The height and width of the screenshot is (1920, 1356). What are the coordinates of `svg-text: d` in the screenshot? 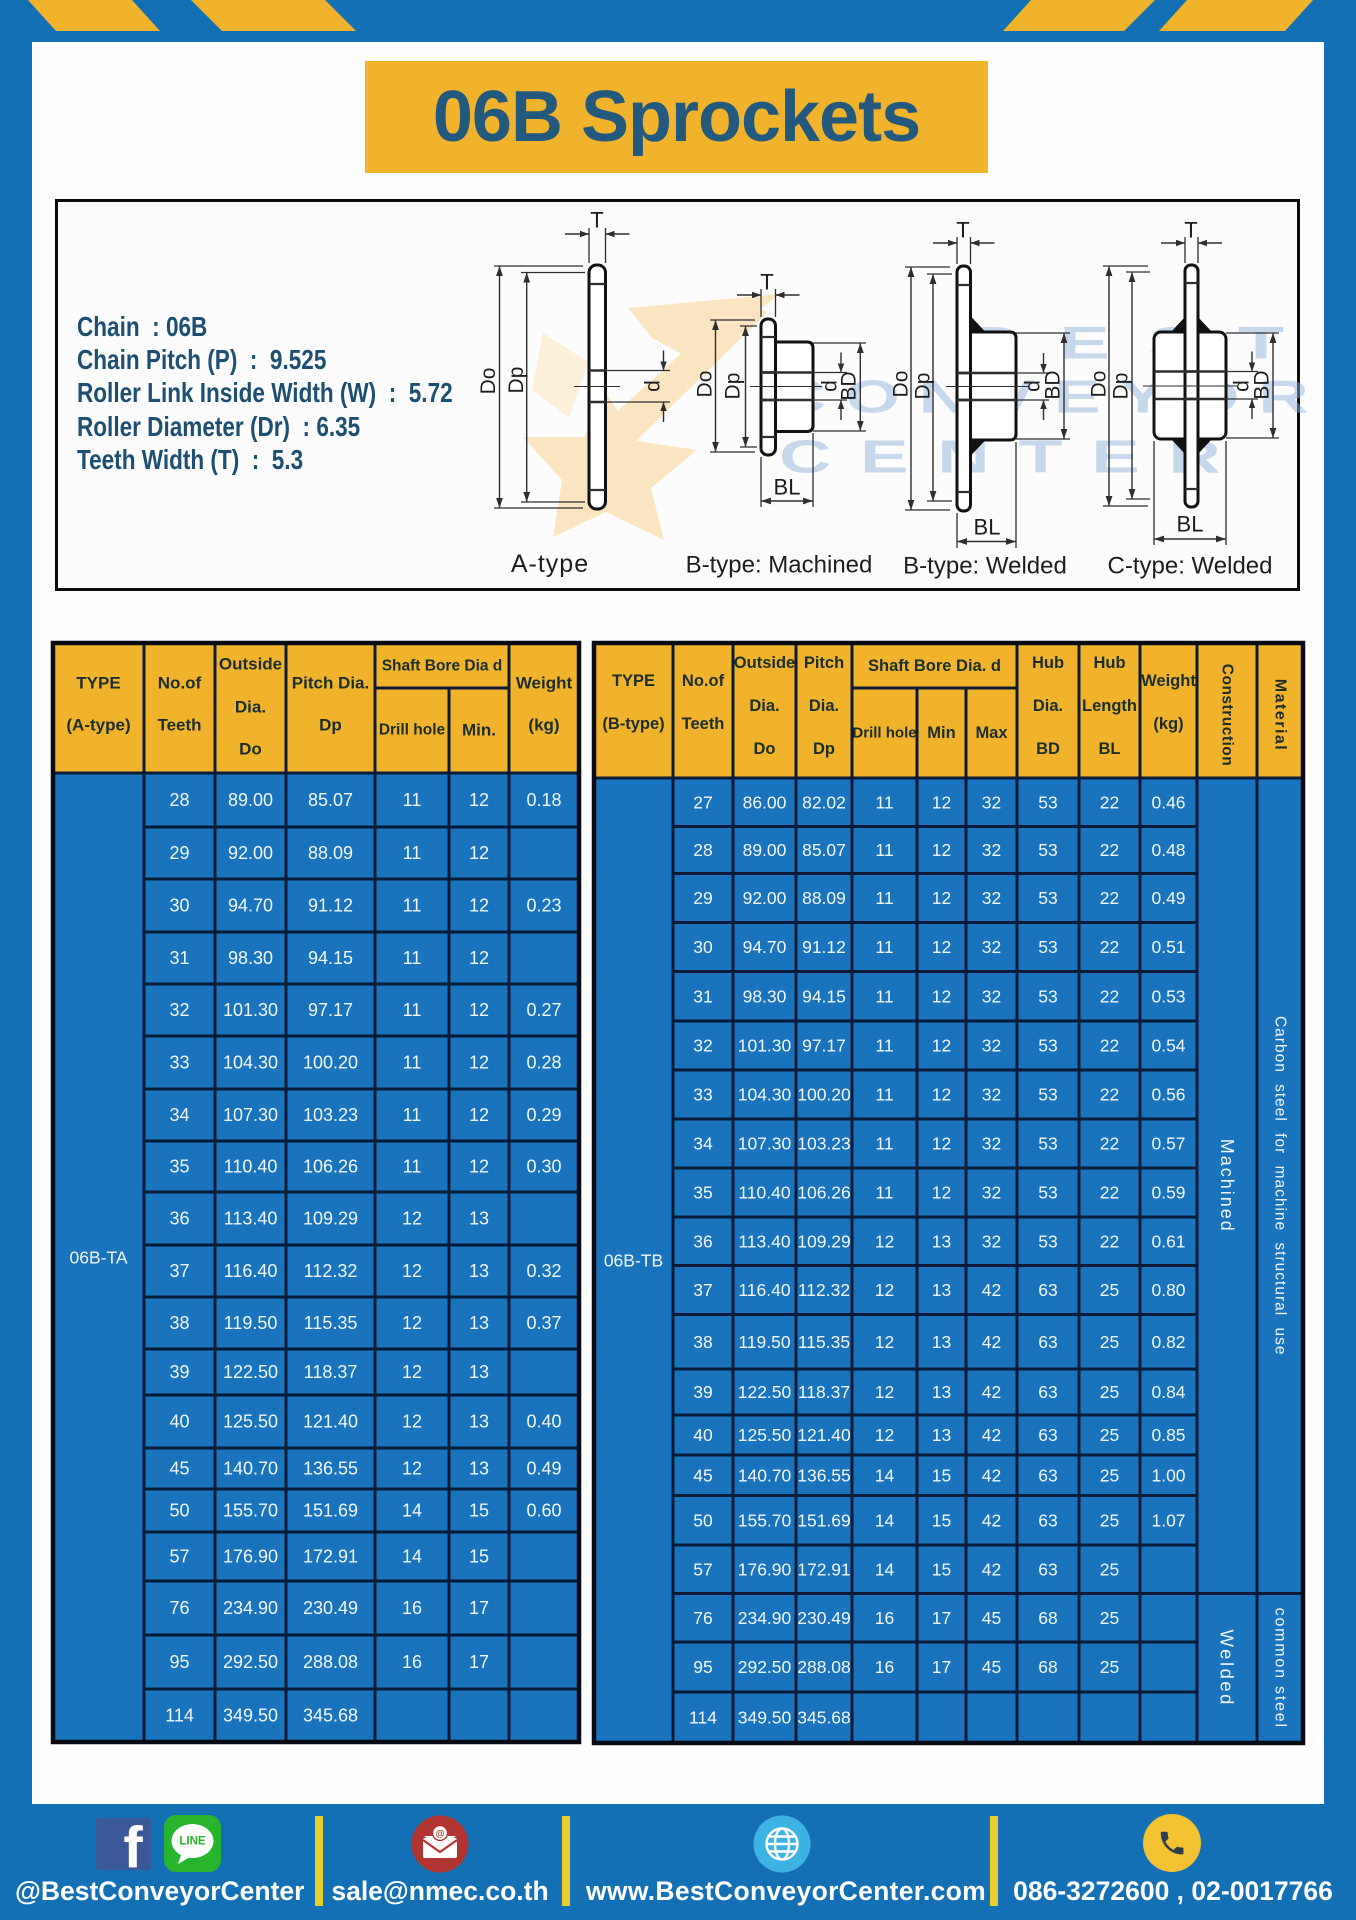 It's located at (1242, 386).